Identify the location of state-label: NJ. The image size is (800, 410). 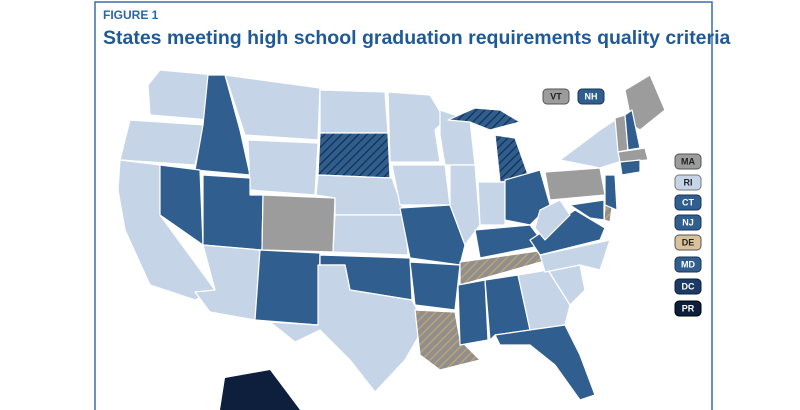
(688, 222).